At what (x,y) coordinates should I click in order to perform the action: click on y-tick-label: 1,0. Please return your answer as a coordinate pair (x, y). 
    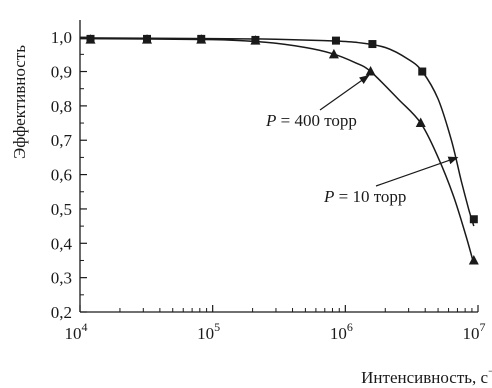
    Looking at the image, I should click on (61, 37).